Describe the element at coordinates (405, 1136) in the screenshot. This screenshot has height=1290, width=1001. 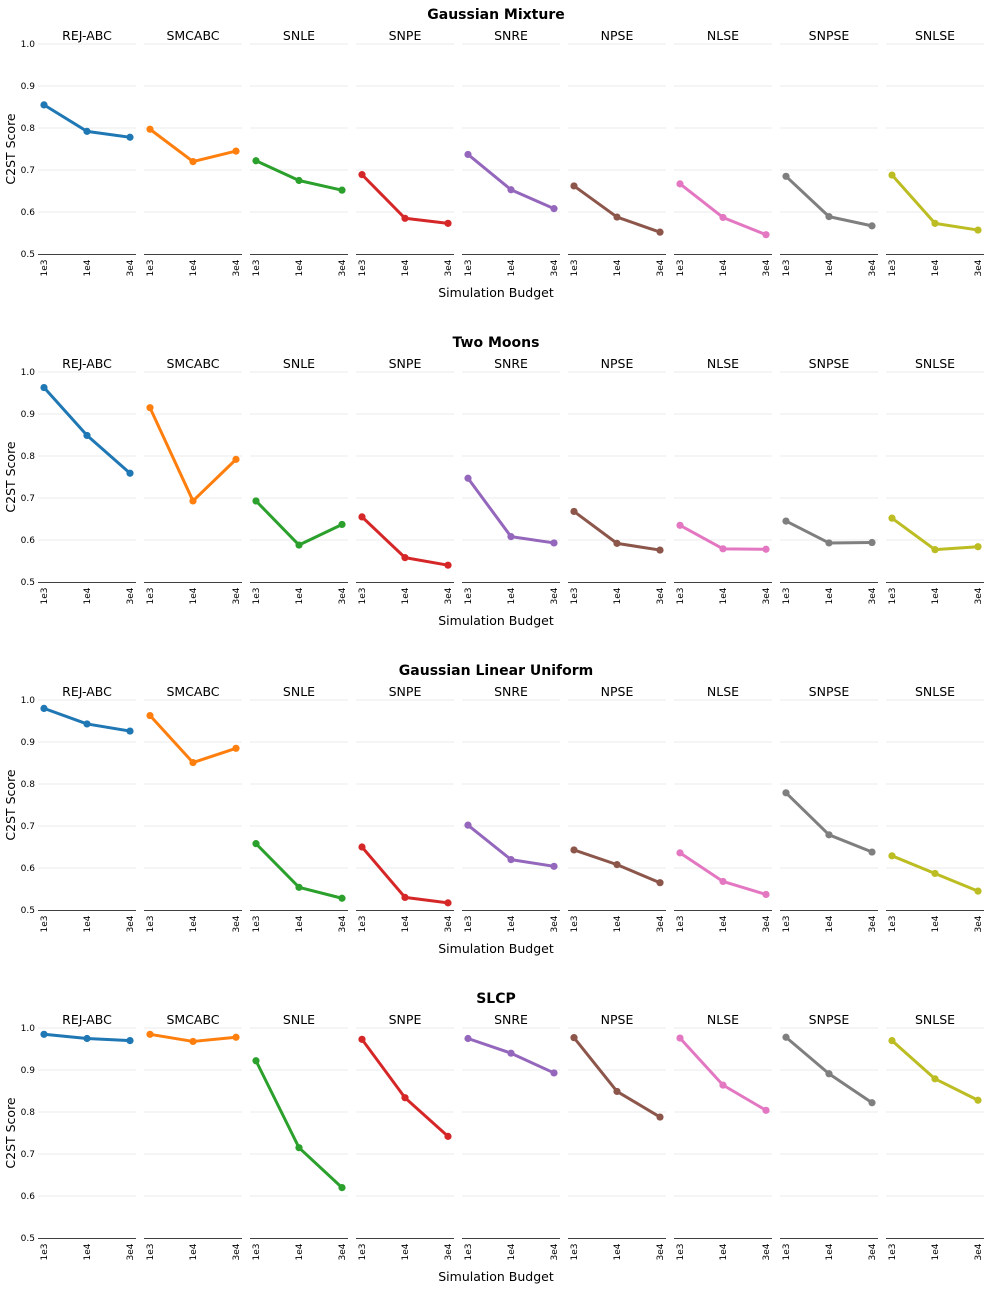
I see `subplot-snpe: SNPE 1e3 1e4 3e4` at that location.